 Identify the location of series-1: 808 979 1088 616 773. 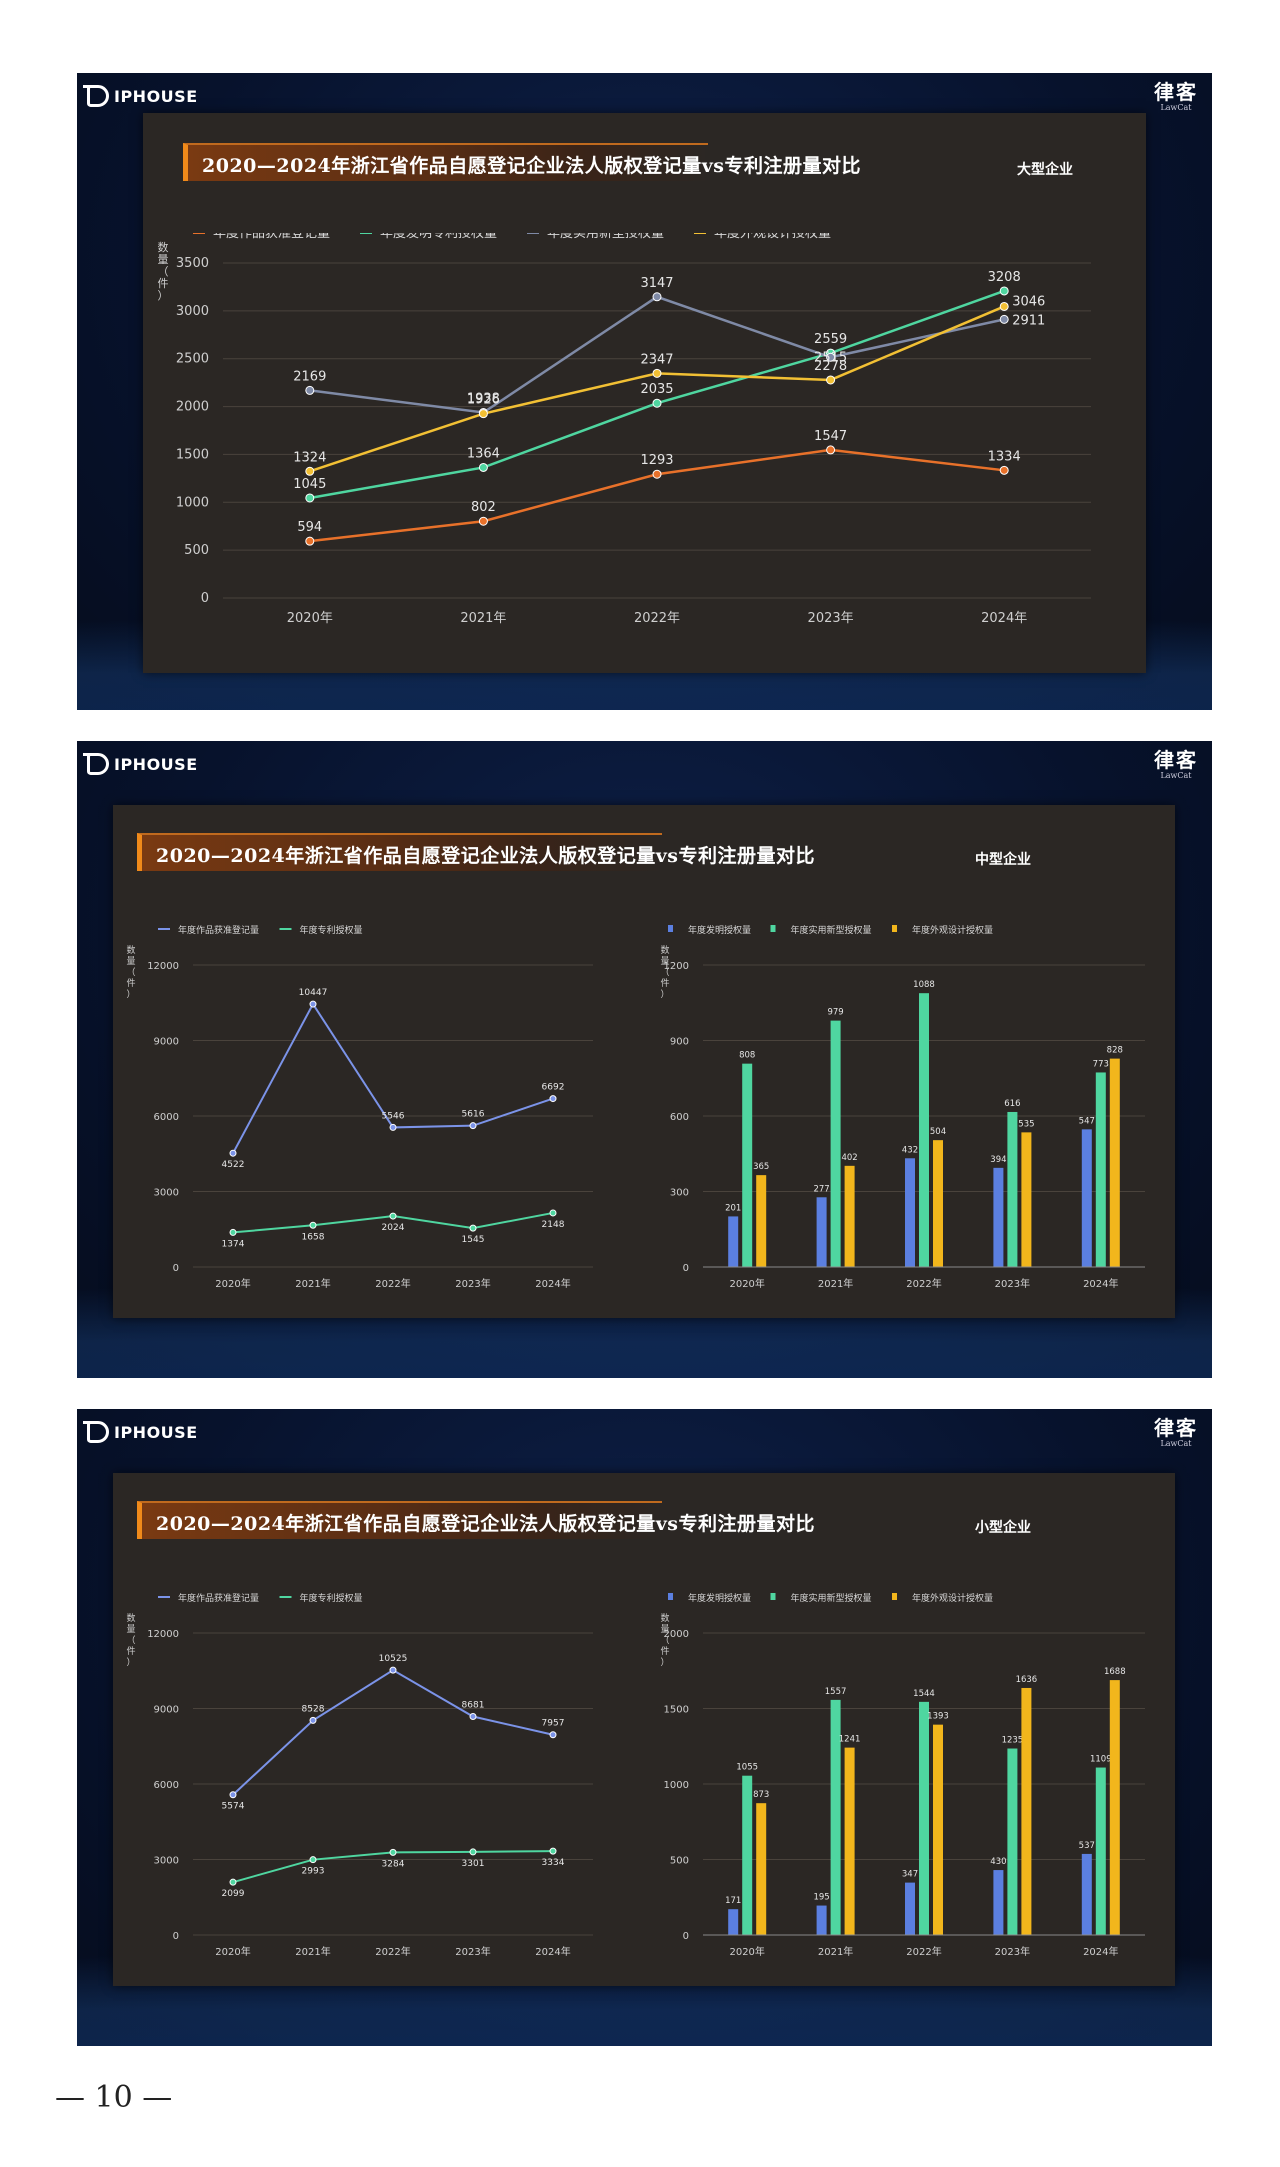
(924, 1123).